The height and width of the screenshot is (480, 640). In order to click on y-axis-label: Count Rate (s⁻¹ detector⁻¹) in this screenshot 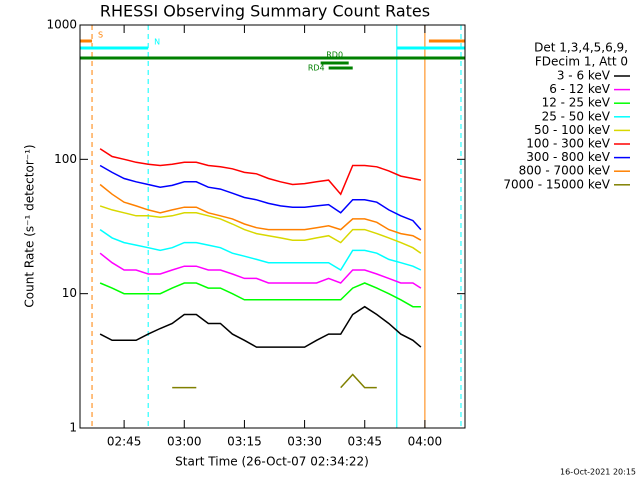, I will do `click(30, 225)`.